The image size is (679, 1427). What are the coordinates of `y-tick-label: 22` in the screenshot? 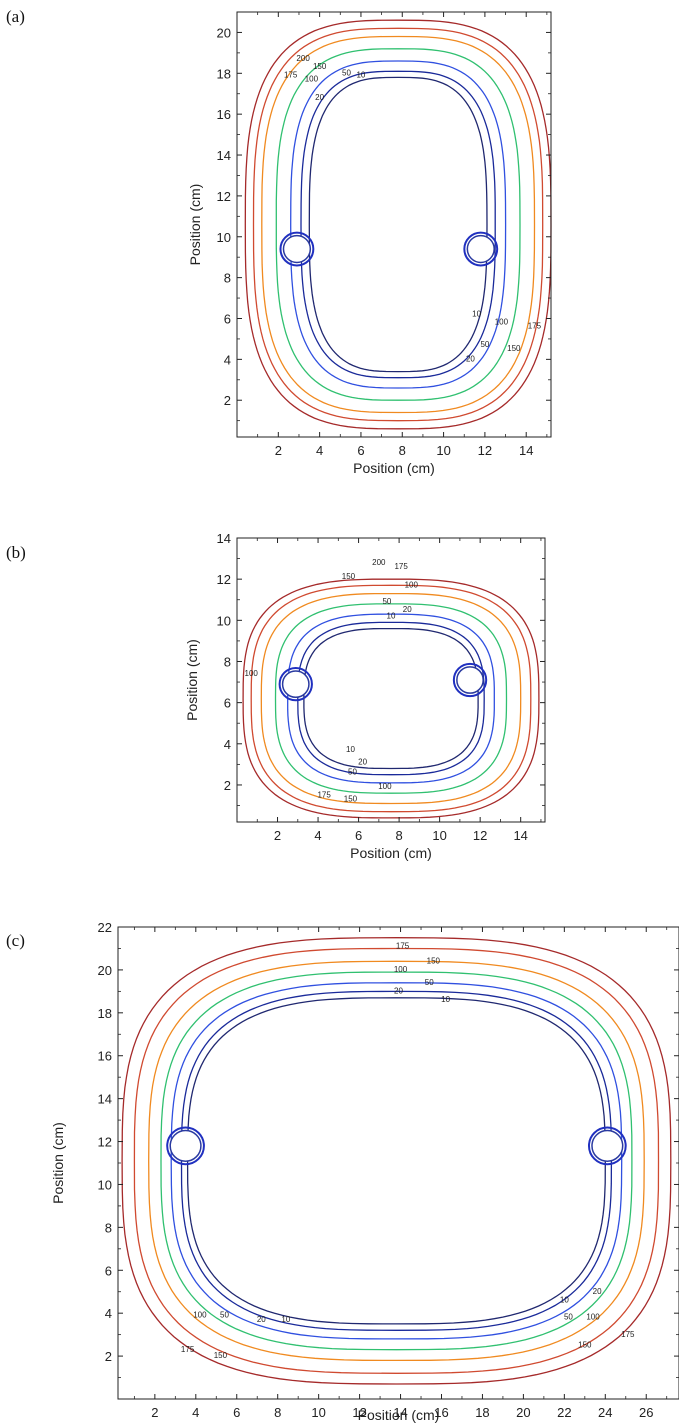 It's located at (105, 927).